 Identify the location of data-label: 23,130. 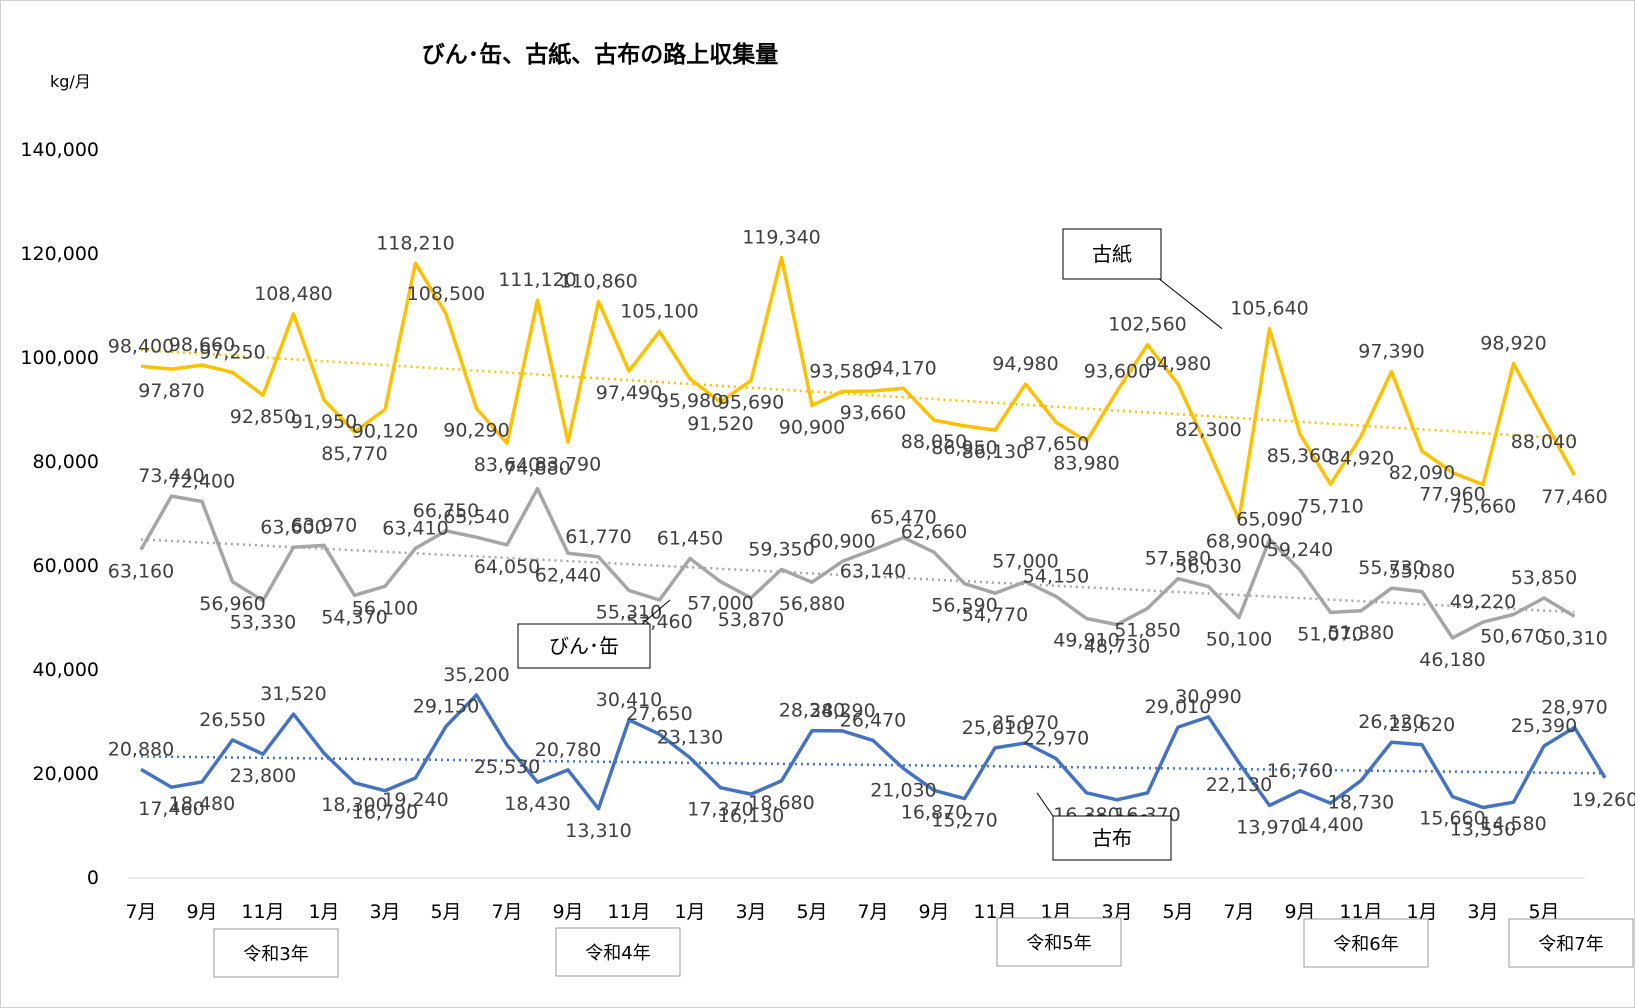
(690, 738).